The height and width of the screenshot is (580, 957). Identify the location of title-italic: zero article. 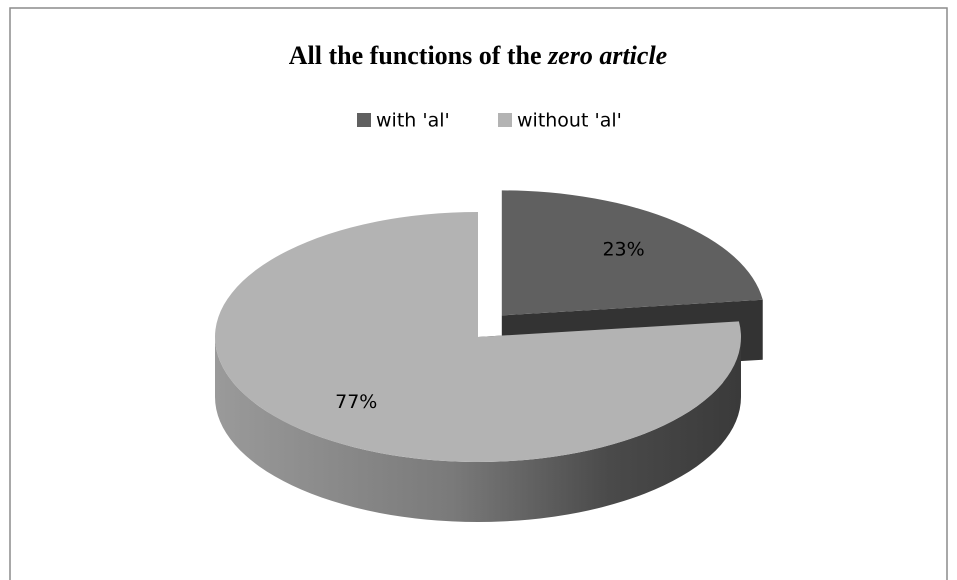
(607, 55).